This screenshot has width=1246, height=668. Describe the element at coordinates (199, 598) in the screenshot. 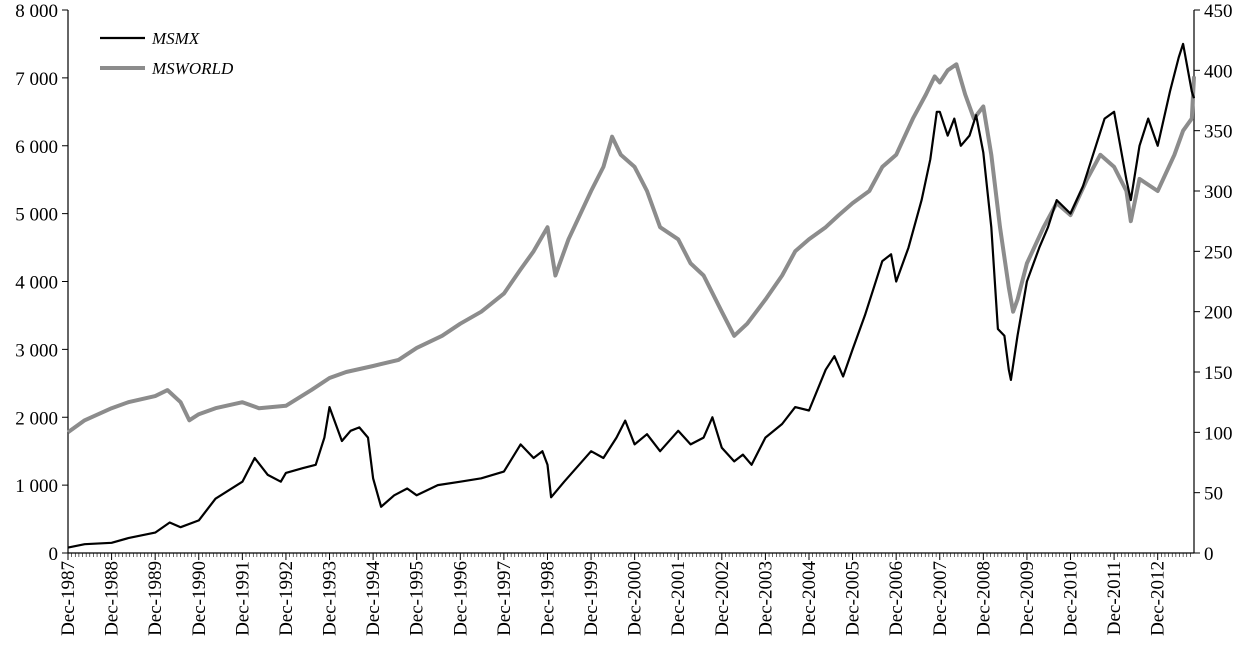

I see `x-tick-label: Dec-1990` at that location.